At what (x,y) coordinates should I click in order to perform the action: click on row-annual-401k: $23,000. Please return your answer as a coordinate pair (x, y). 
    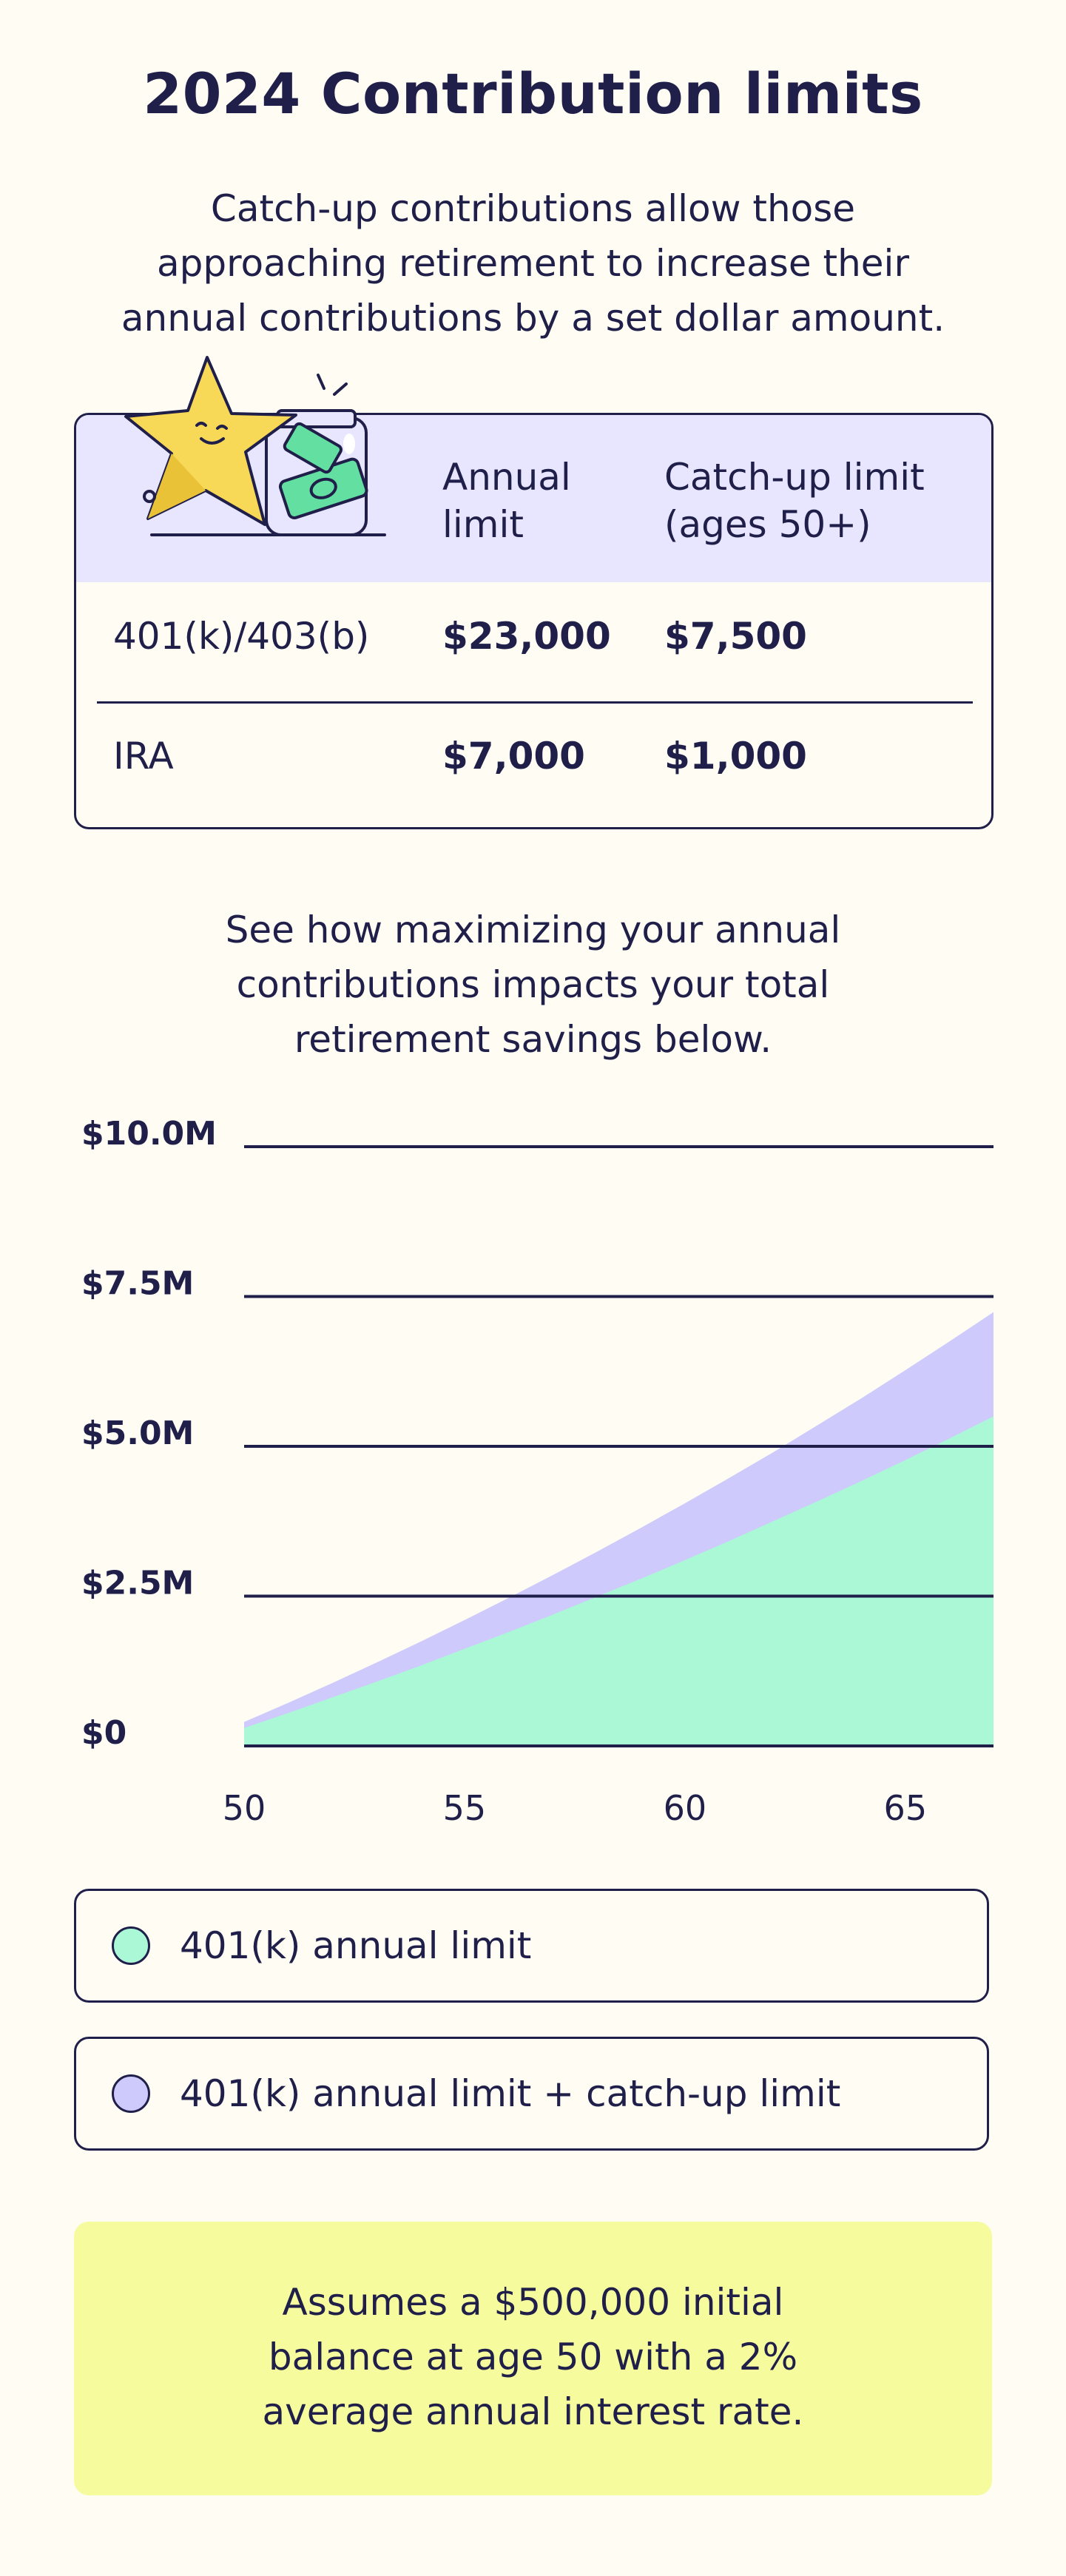
    Looking at the image, I should click on (526, 636).